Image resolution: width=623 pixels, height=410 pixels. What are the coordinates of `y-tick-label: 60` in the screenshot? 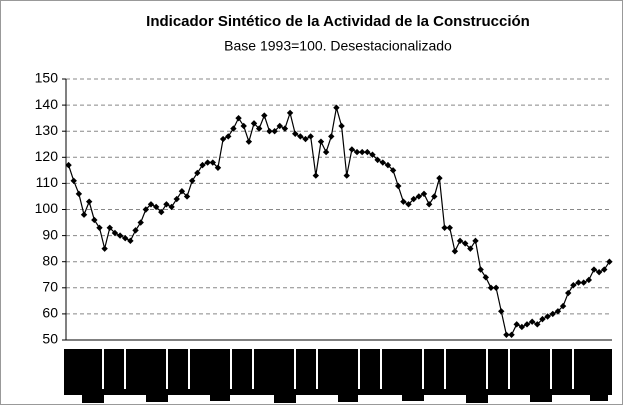 It's located at (50, 313).